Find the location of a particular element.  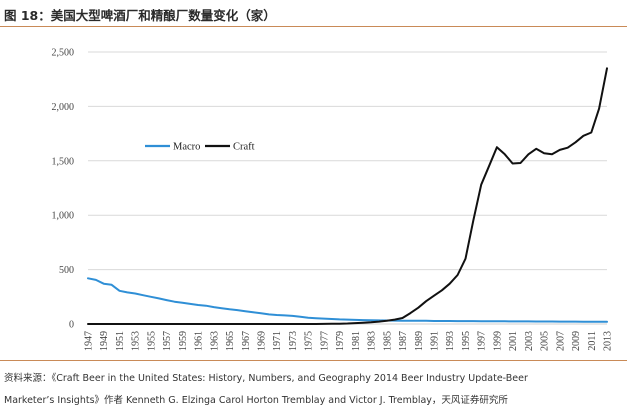

y-tick-label: 0 is located at coordinates (71, 325).